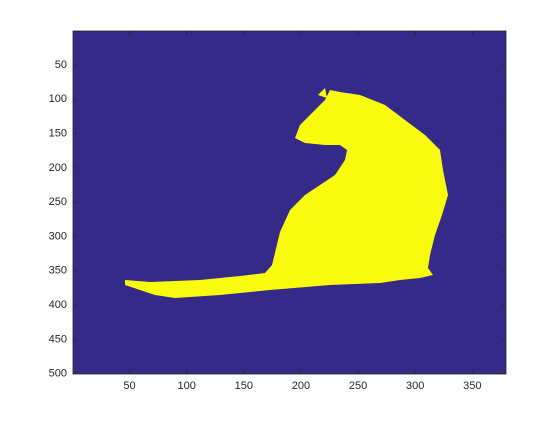  What do you see at coordinates (358, 386) in the screenshot?
I see `x-tick-label: 250` at bounding box center [358, 386].